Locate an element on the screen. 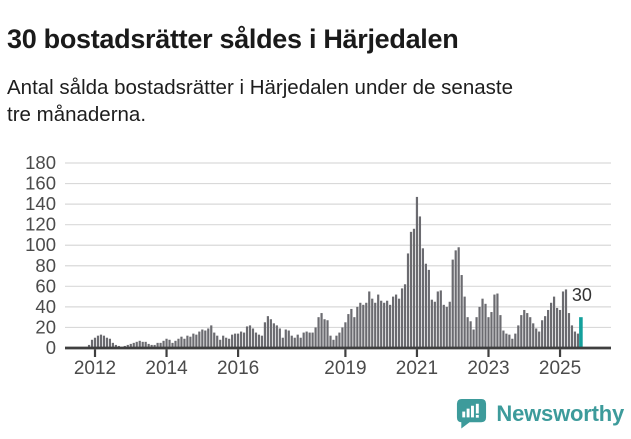 This screenshot has height=439, width=631. y-tick-label: 60 is located at coordinates (45, 285).